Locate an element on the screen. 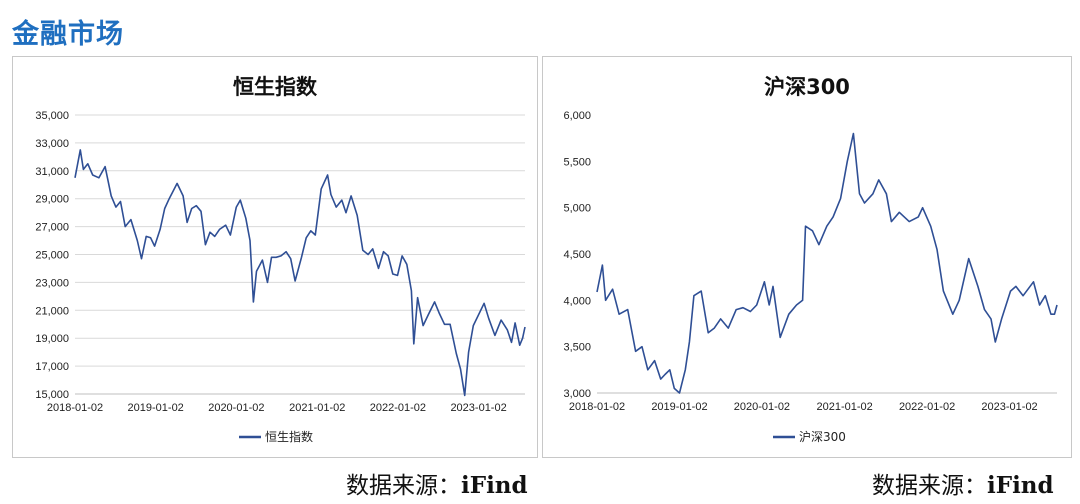 The image size is (1080, 504). y-tick-label: 15,000 is located at coordinates (52, 395).